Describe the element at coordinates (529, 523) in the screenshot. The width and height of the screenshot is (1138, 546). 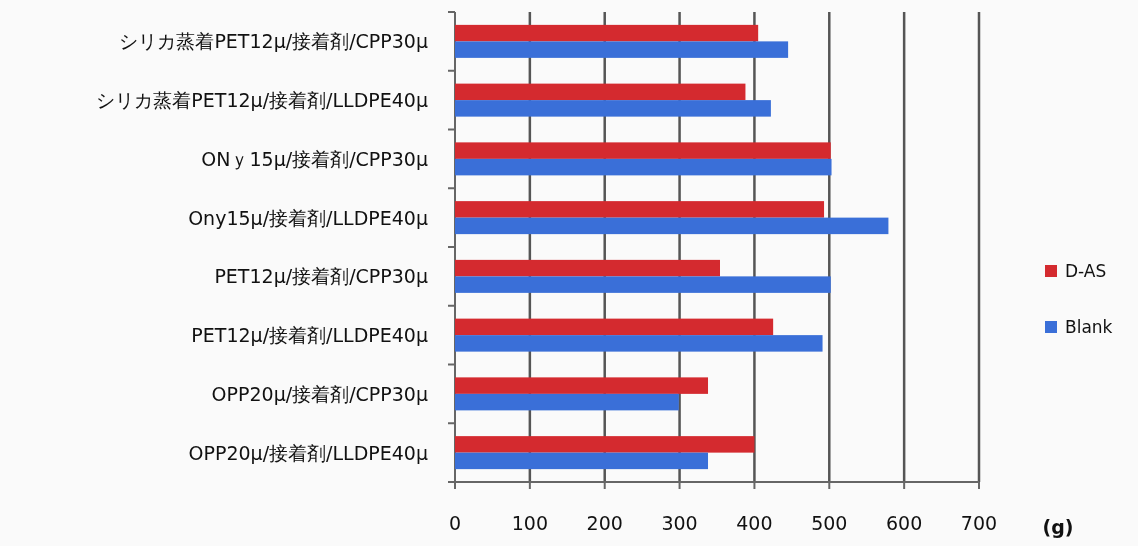
I see `x-tick-label: 100` at that location.